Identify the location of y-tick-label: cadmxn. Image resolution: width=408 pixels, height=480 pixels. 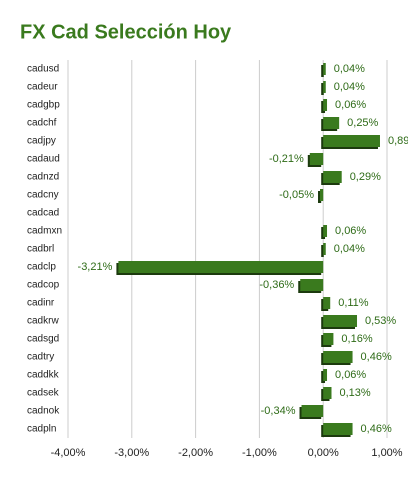
(44, 231).